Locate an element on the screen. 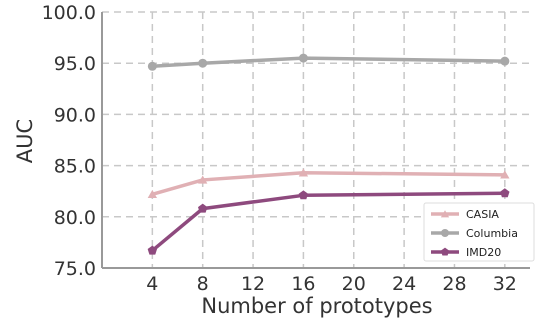  series-imd20 is located at coordinates (328, 221).